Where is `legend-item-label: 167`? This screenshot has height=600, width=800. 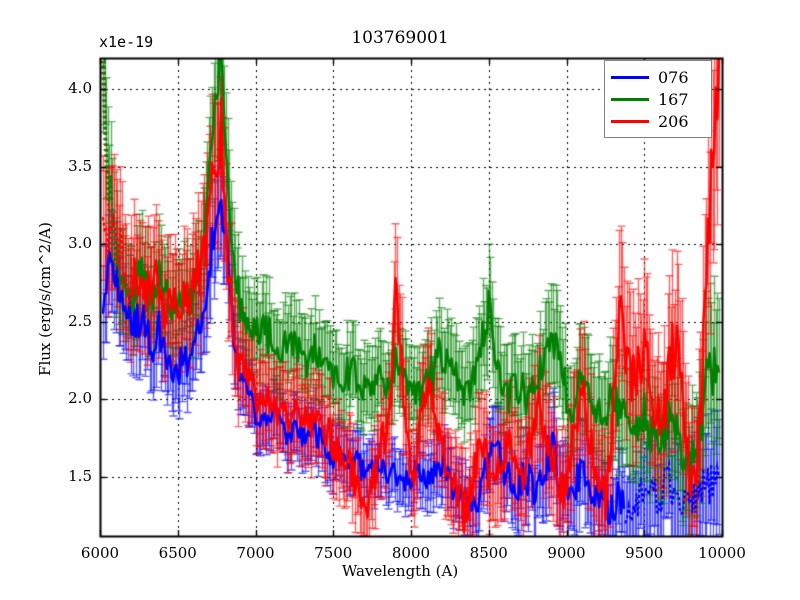 legend-item-label: 167 is located at coordinates (673, 99).